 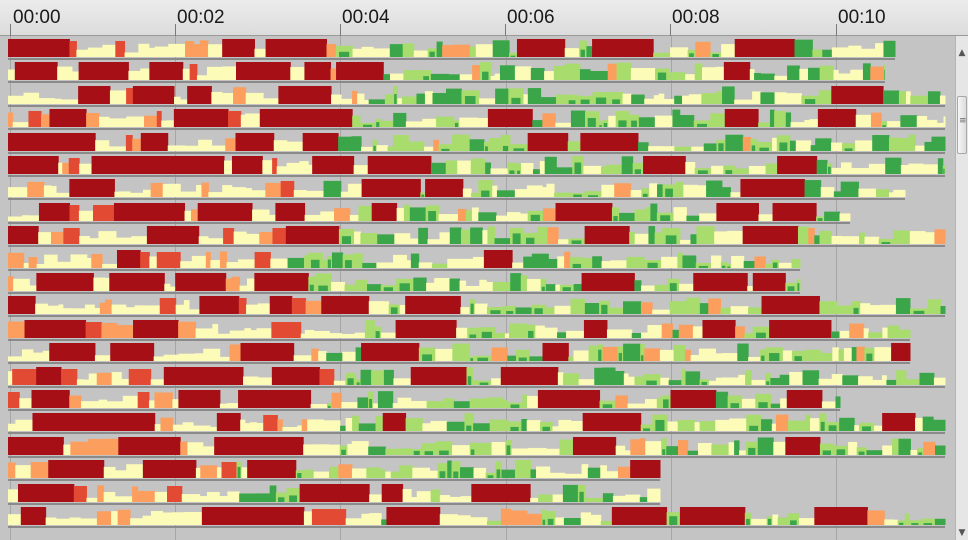 I want to click on track-baseline, so click(x=476, y=456).